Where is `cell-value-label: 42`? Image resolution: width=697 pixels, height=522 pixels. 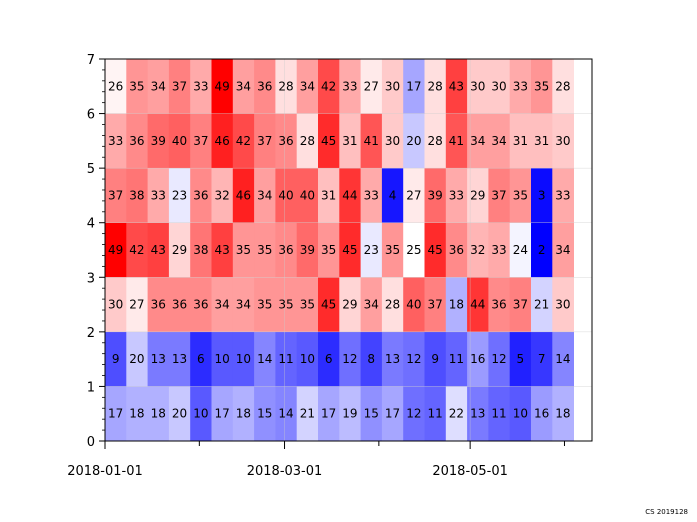 cell-value-label: 42 is located at coordinates (136, 250).